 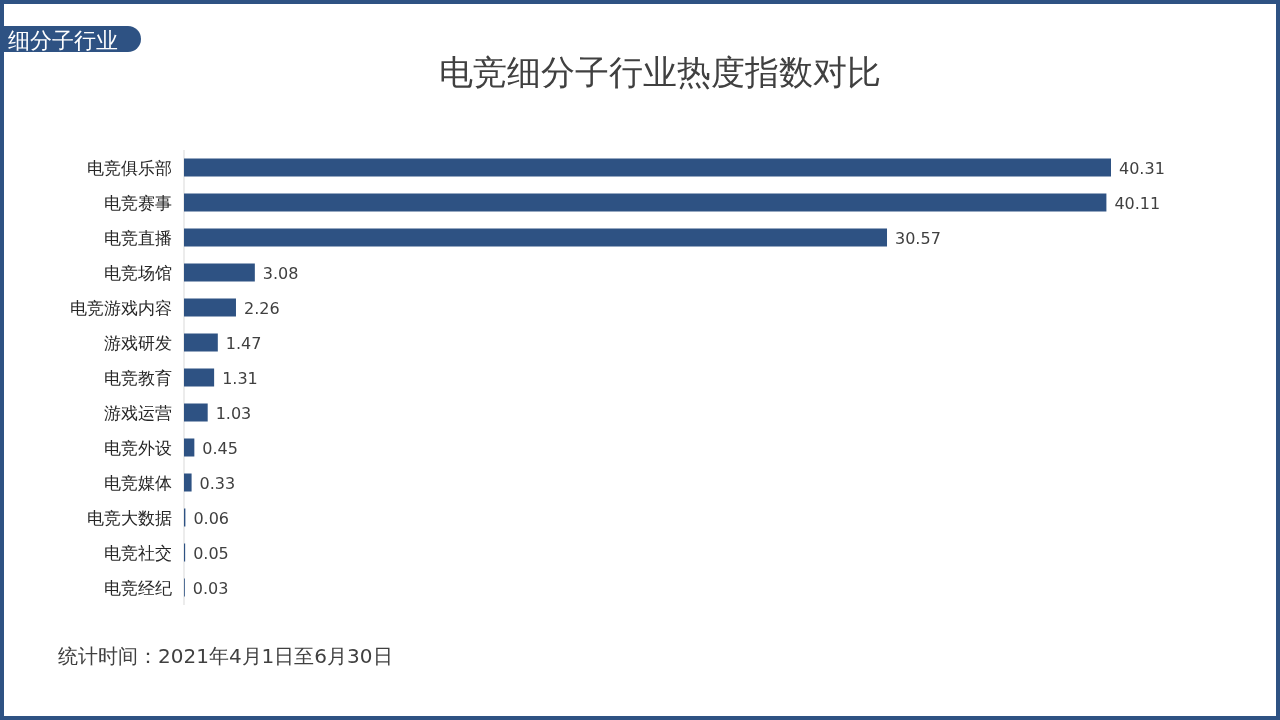 I want to click on y-tick-label: 电竞场馆, so click(x=138, y=272).